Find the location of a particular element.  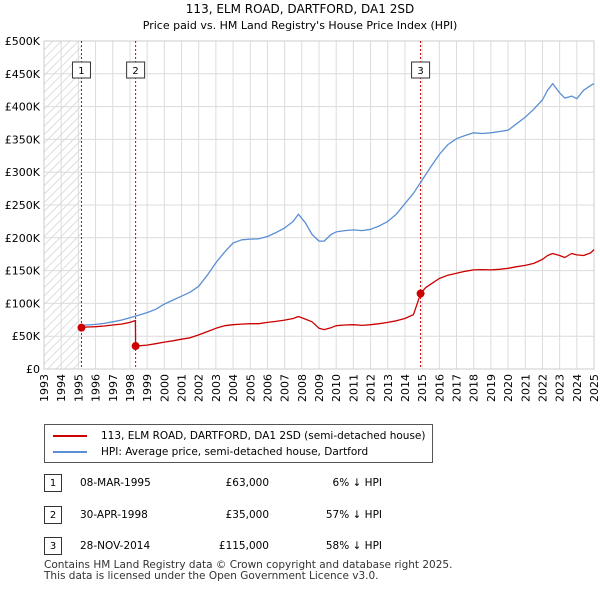

transaction-price: £63,000 is located at coordinates (247, 483).